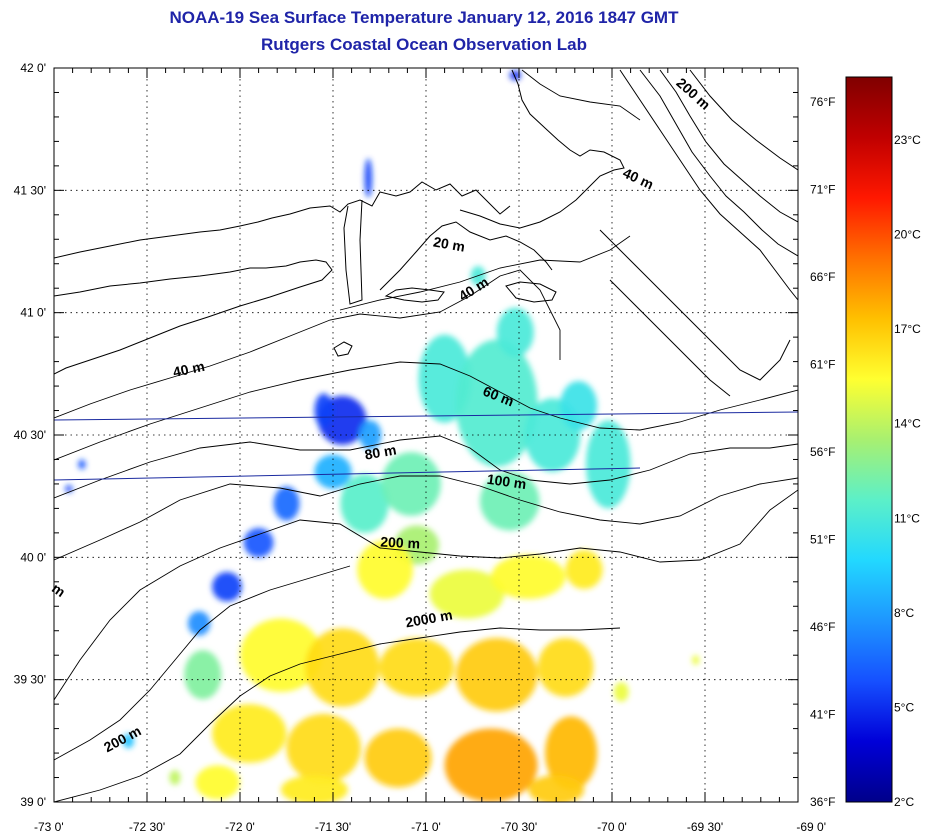 This screenshot has height=840, width=928. I want to click on lon-tick-label: -73 0', so click(49, 827).